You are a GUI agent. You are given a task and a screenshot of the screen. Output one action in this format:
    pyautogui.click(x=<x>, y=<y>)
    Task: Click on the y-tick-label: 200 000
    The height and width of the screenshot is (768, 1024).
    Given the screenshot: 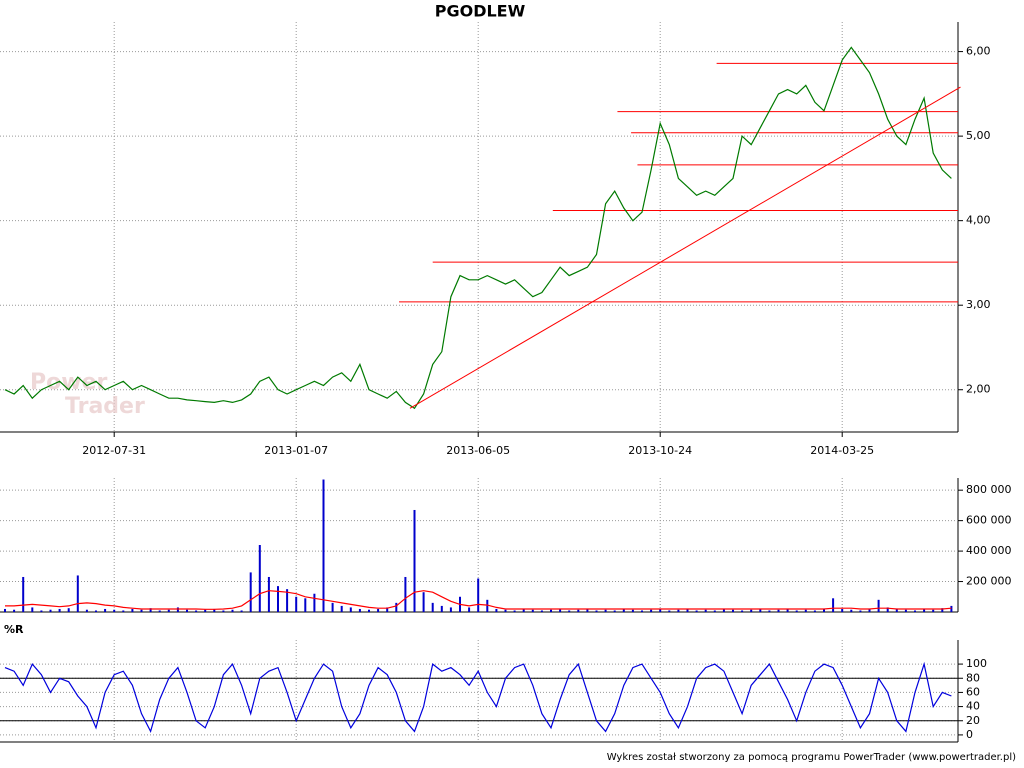 What is the action you would take?
    pyautogui.click(x=989, y=581)
    